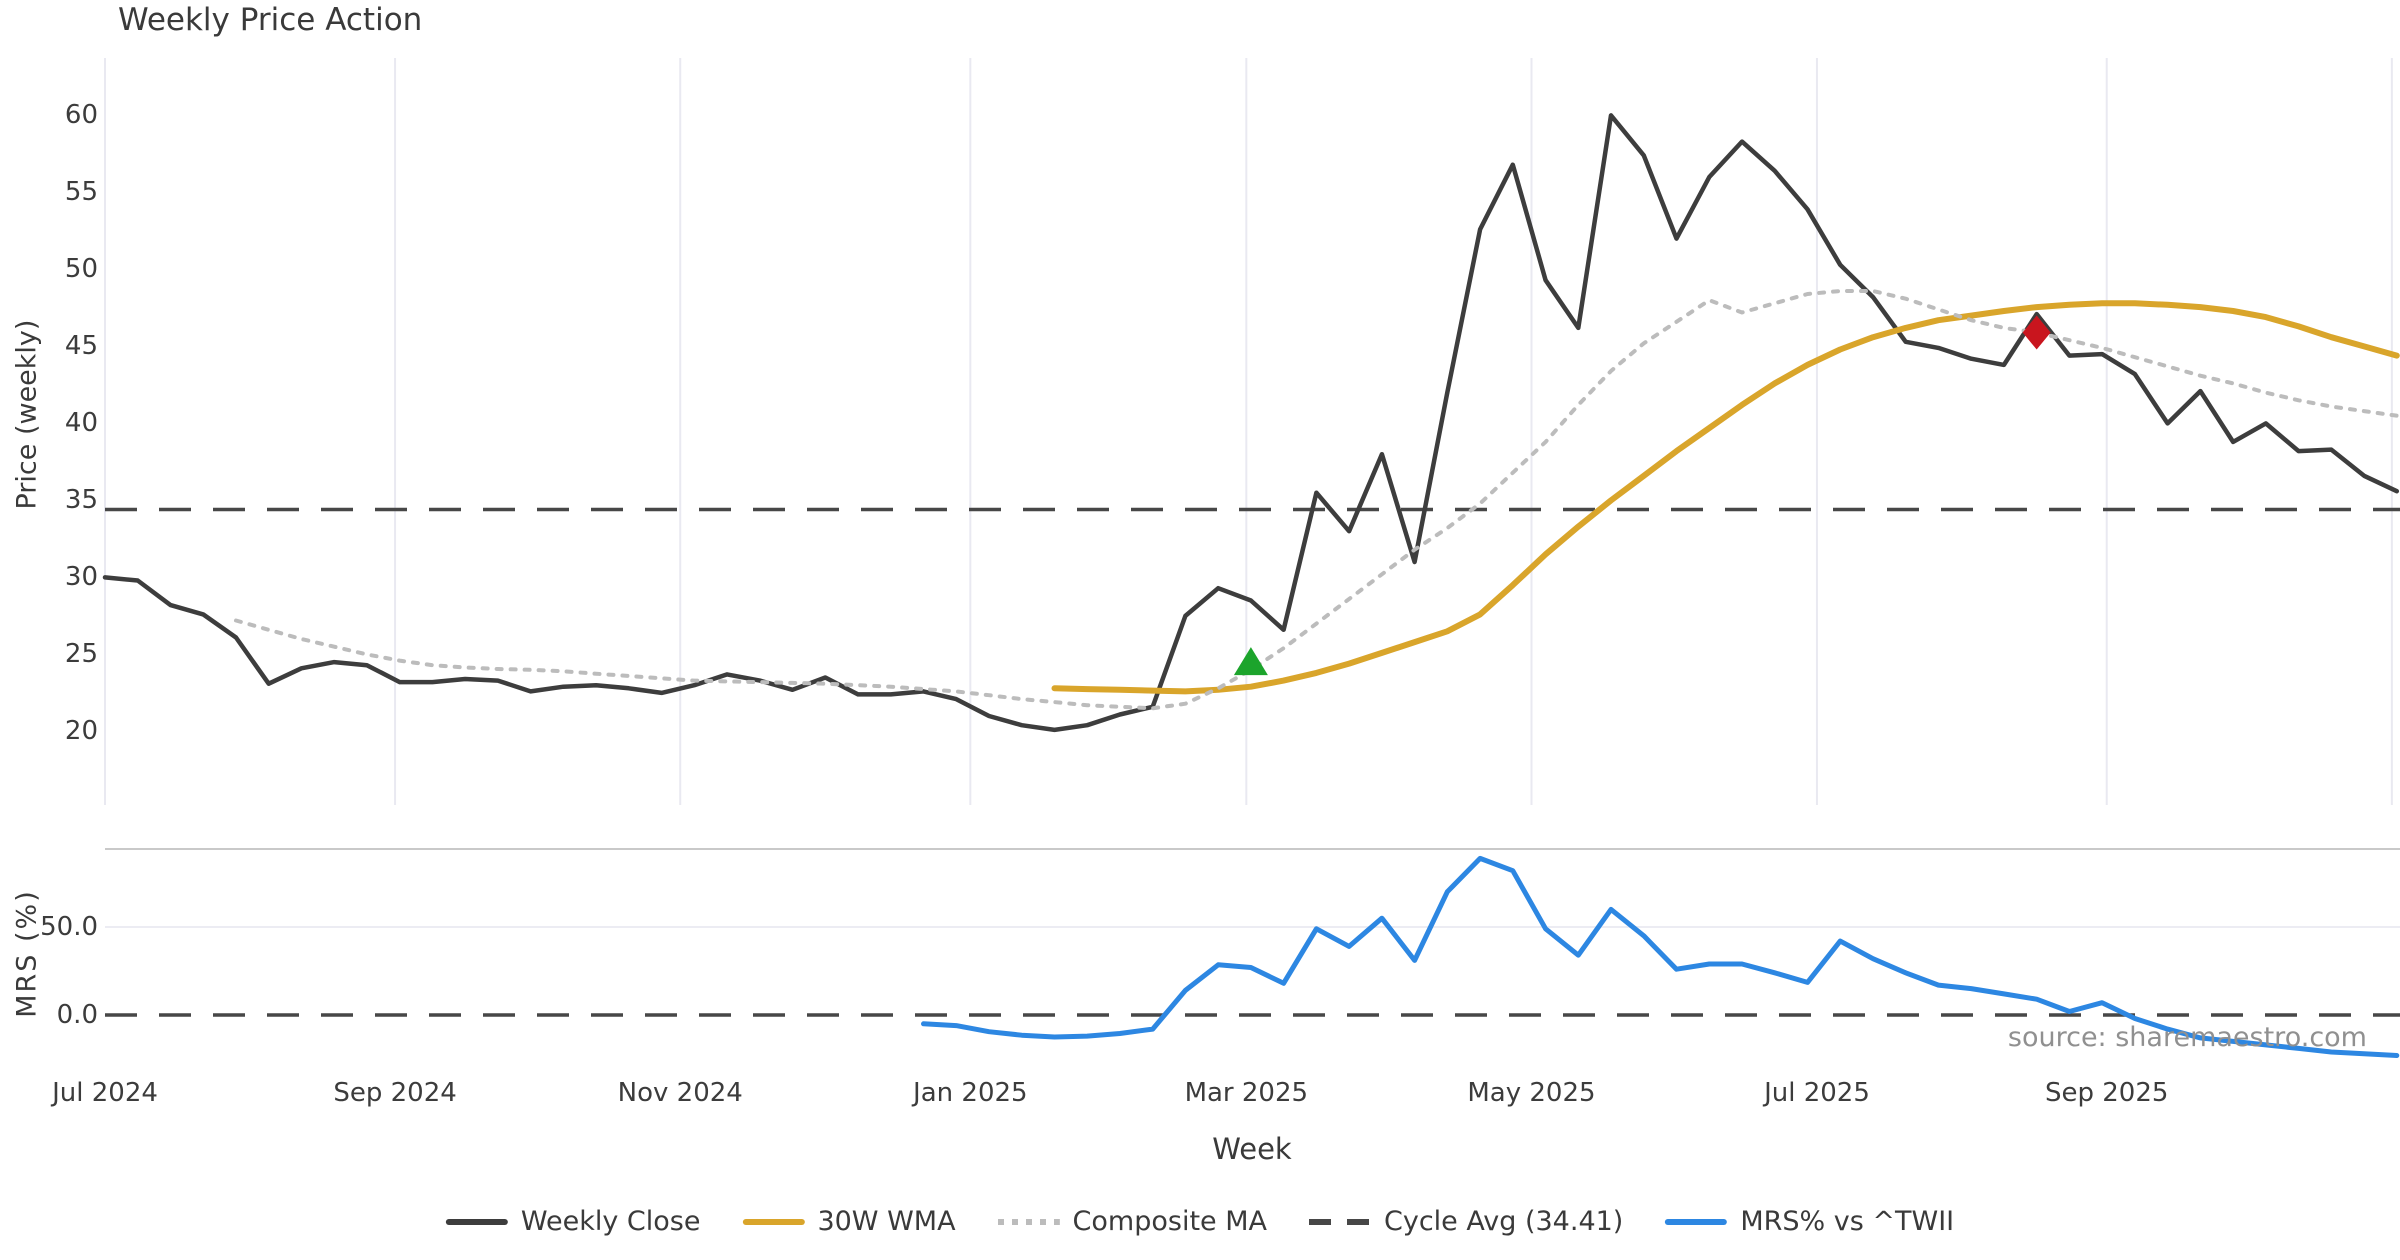 The height and width of the screenshot is (1260, 2400). What do you see at coordinates (773, 1221) in the screenshot?
I see `wma-swatch-icon` at bounding box center [773, 1221].